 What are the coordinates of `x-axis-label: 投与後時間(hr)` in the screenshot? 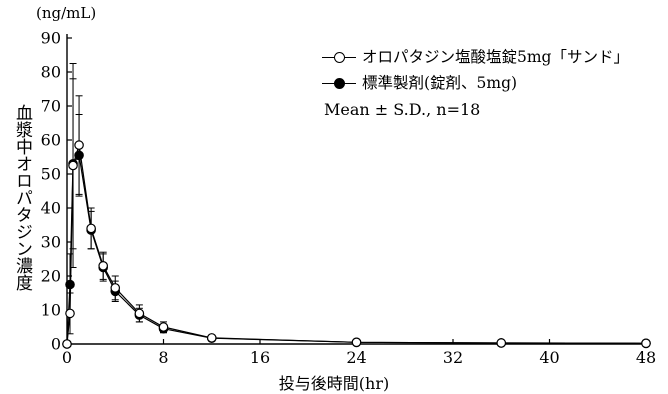 It's located at (334, 383).